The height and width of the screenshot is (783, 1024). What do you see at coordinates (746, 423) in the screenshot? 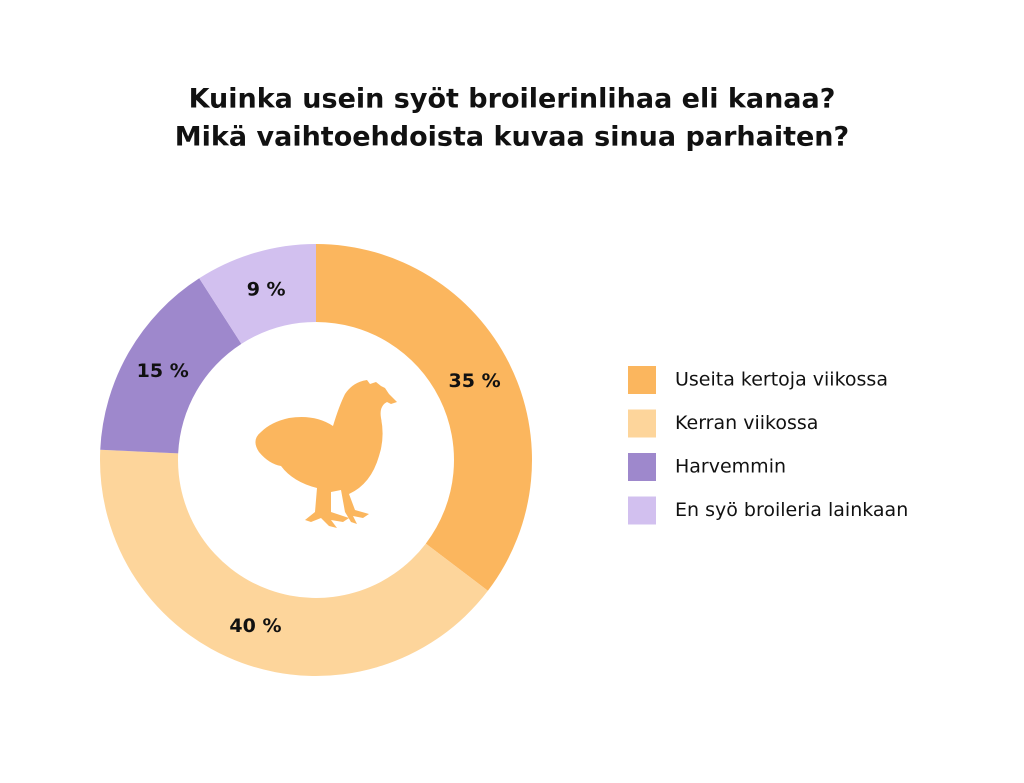
I see `legend-label: Kerran viikossa` at bounding box center [746, 423].